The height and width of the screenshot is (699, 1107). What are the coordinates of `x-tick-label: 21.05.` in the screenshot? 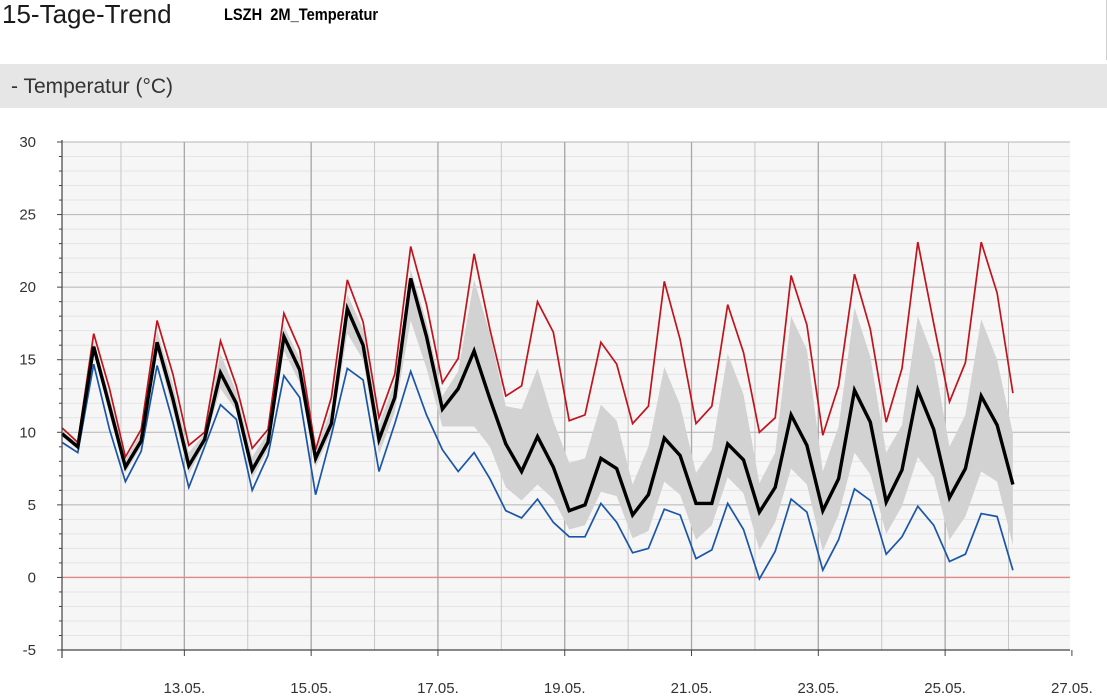 It's located at (692, 688).